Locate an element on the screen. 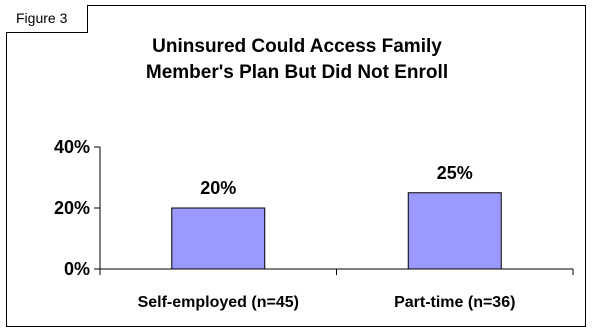 The width and height of the screenshot is (594, 332). data-label: 25% is located at coordinates (455, 173).